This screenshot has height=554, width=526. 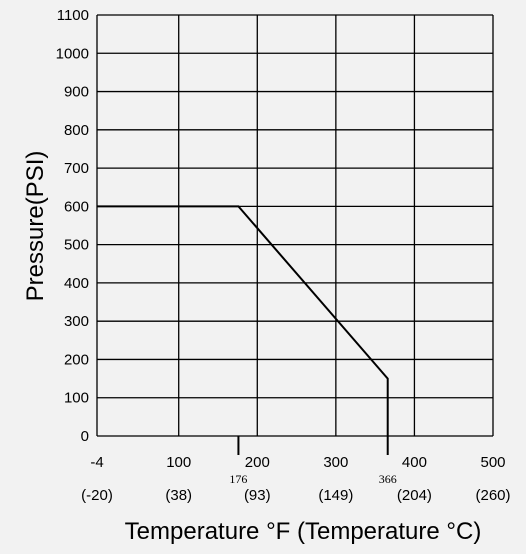 I want to click on x-tick-label-f: -4, so click(x=96, y=462).